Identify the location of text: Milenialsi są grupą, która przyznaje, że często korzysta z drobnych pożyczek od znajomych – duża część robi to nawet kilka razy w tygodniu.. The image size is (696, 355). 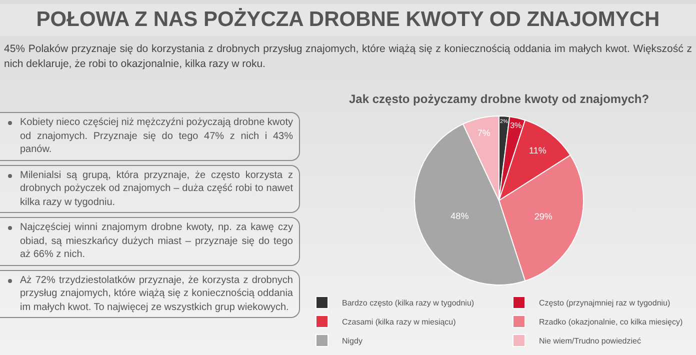
(150, 188).